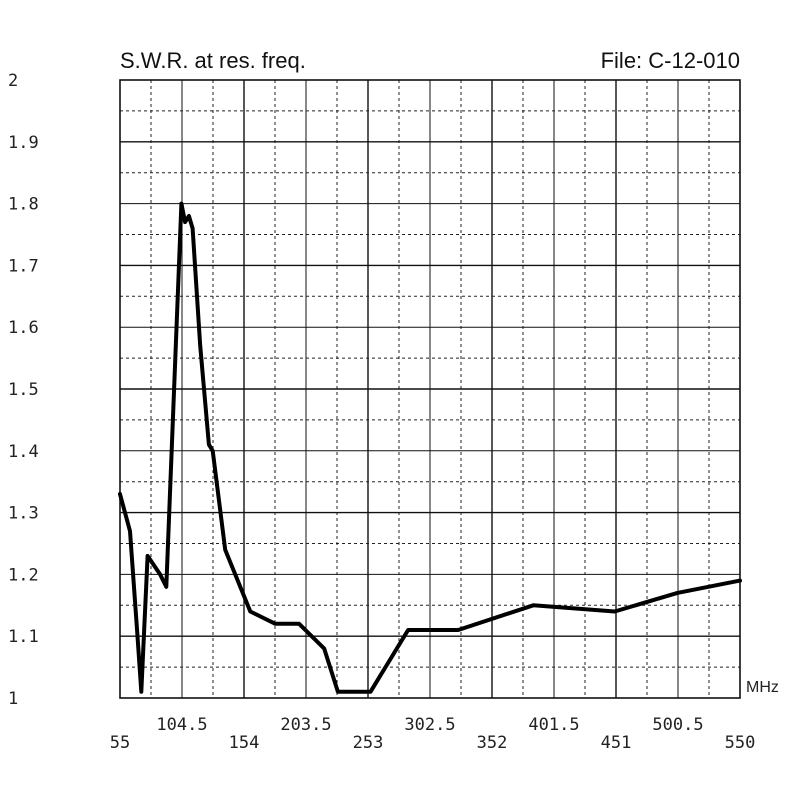 The height and width of the screenshot is (800, 800). What do you see at coordinates (740, 743) in the screenshot?
I see `x-tick-label: 550` at bounding box center [740, 743].